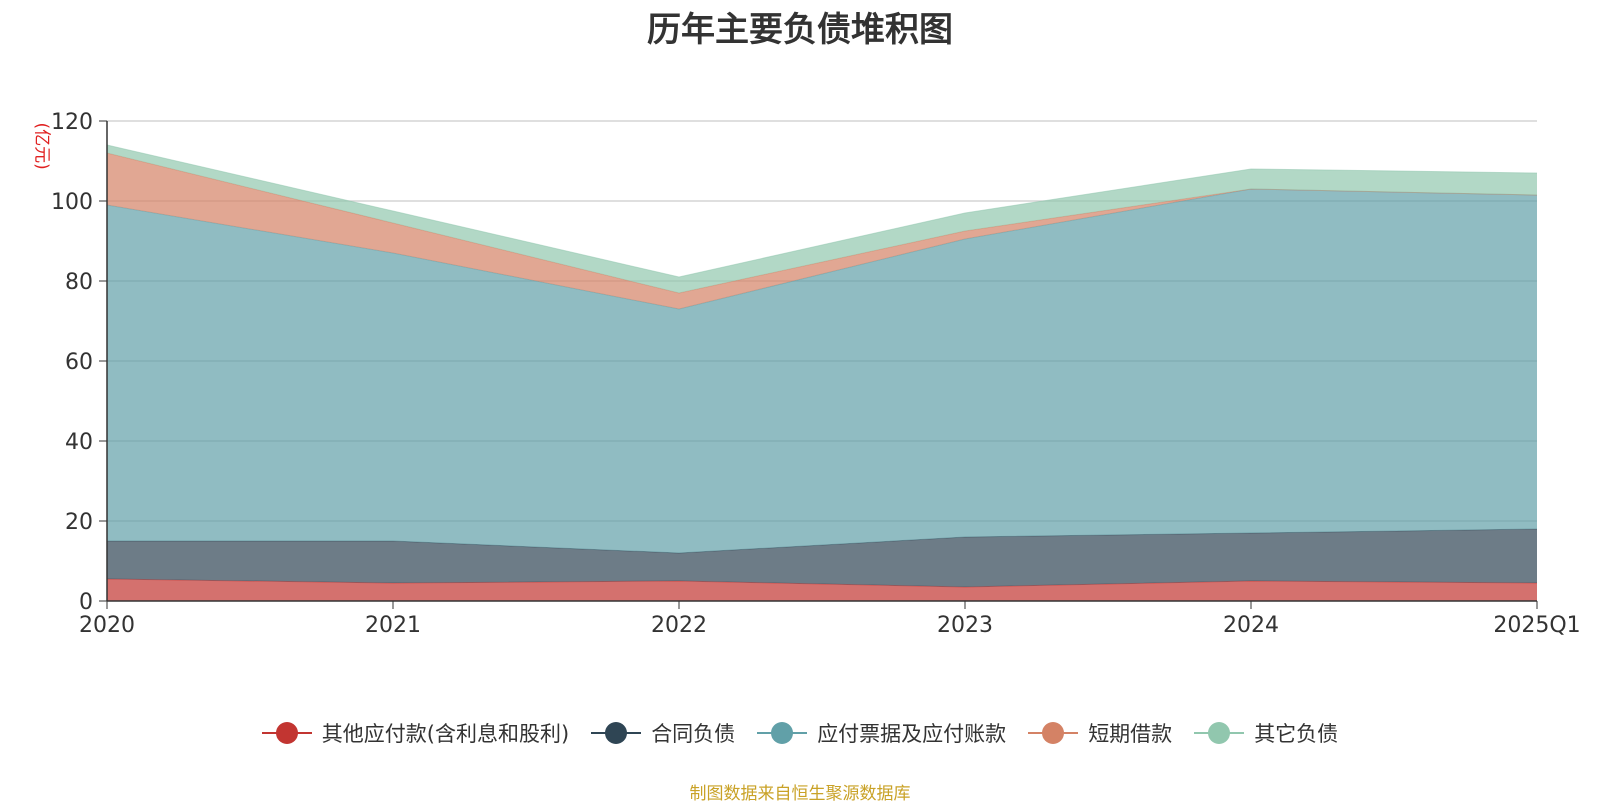 This screenshot has height=804, width=1600. What do you see at coordinates (679, 625) in the screenshot?
I see `x-tick-label: 2022` at bounding box center [679, 625].